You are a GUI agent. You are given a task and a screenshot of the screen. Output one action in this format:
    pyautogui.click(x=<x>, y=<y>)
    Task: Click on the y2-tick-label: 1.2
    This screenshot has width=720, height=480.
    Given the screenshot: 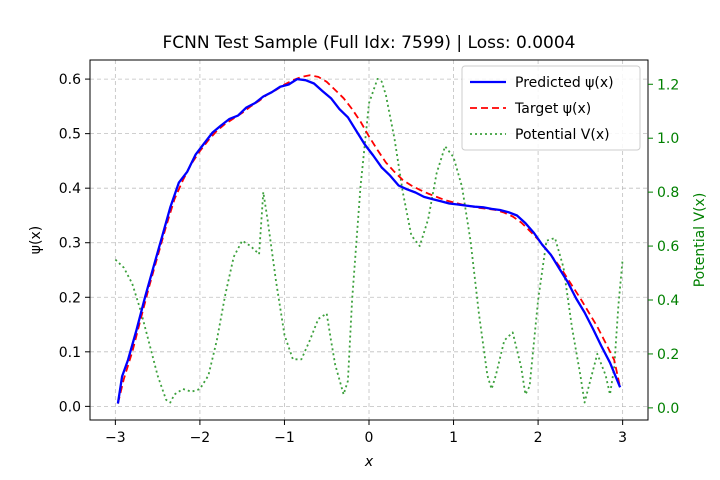 What is the action you would take?
    pyautogui.click(x=668, y=85)
    